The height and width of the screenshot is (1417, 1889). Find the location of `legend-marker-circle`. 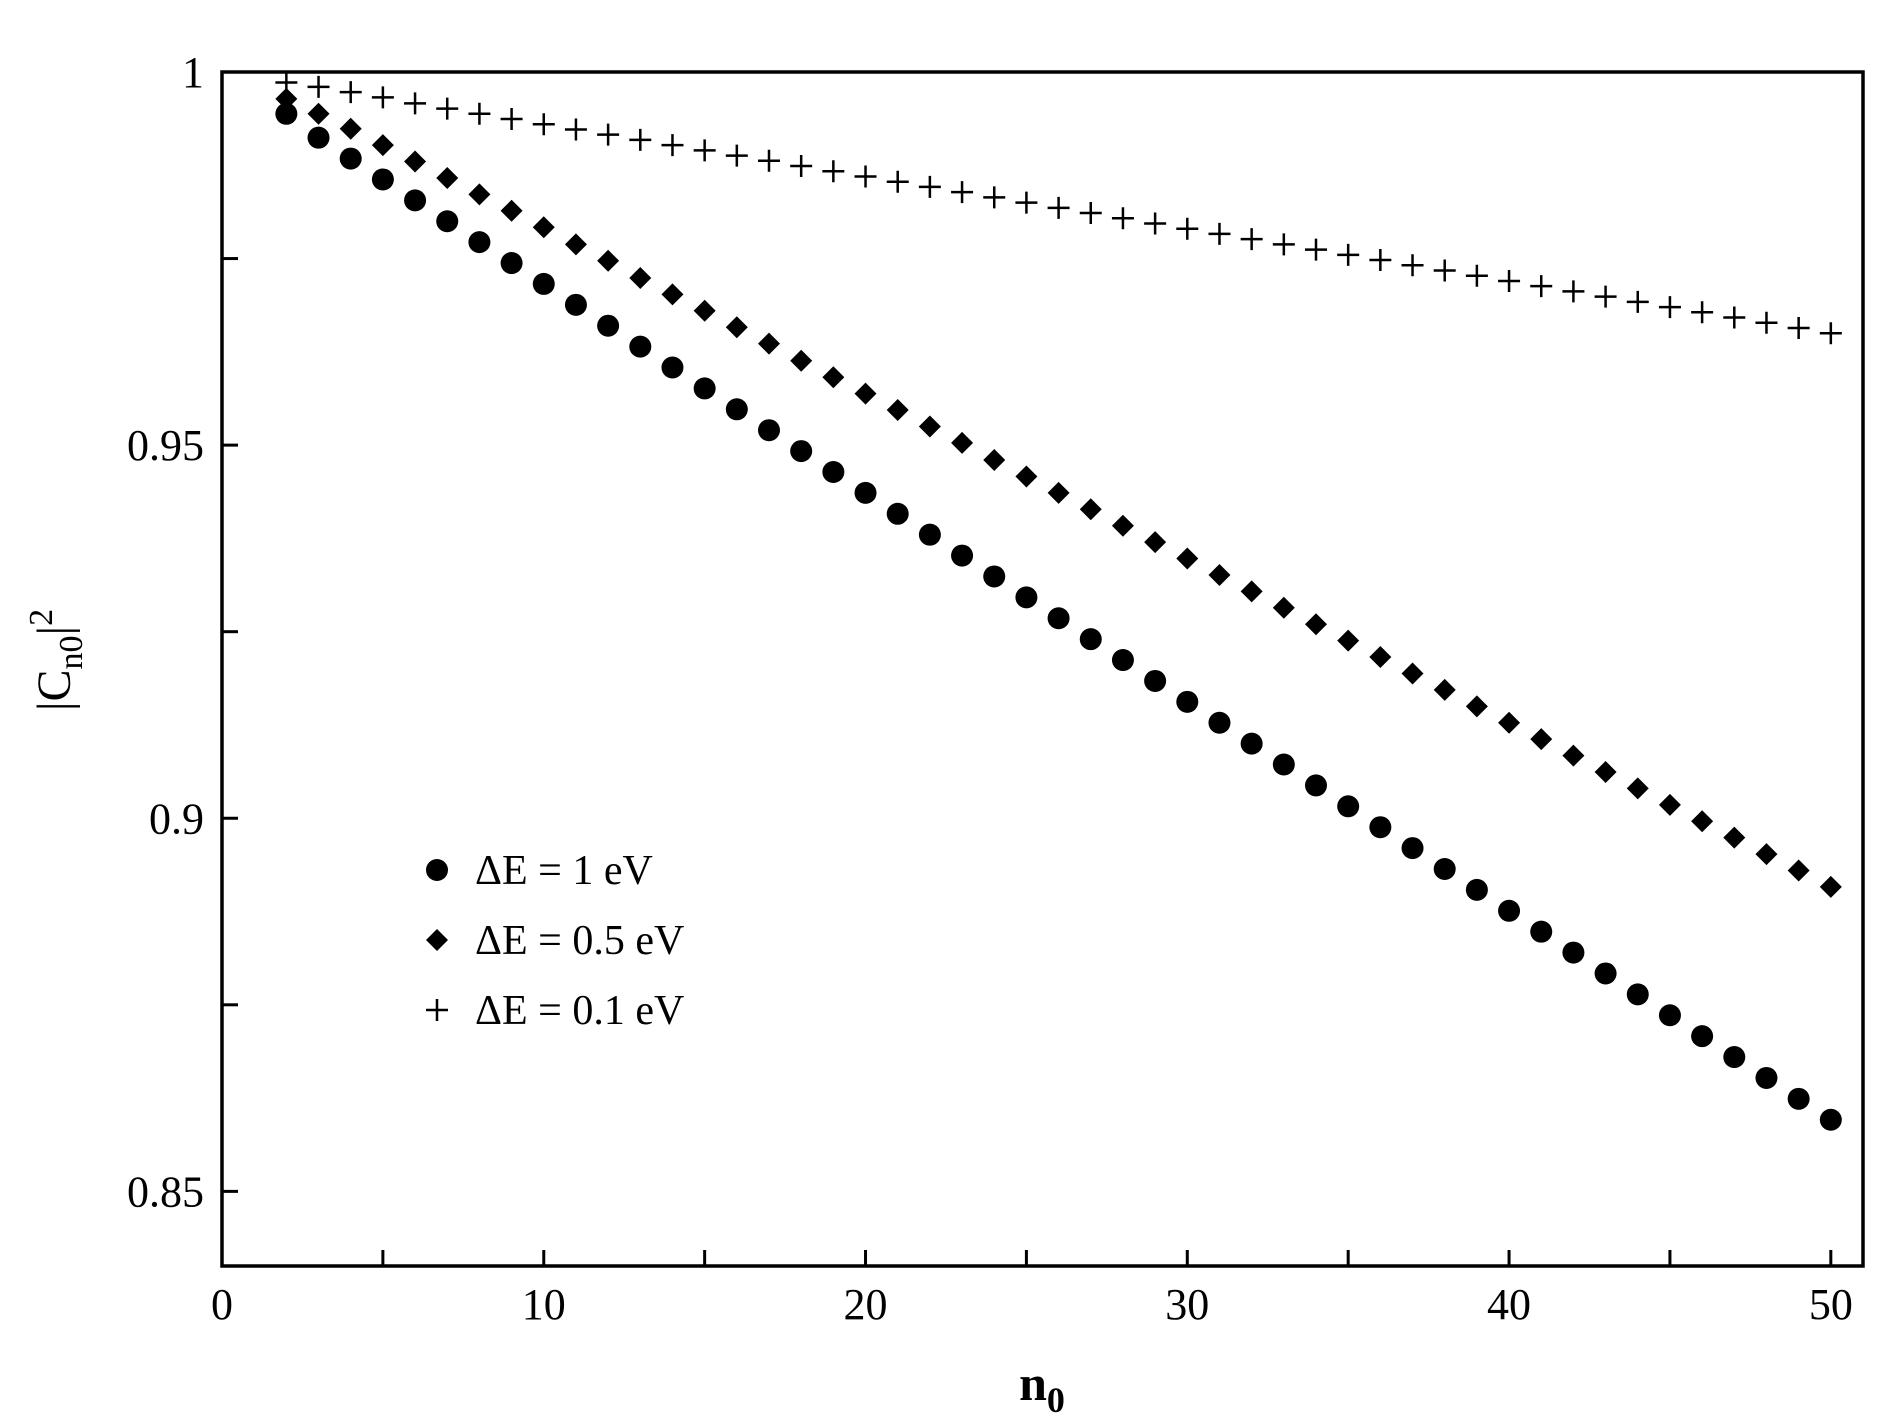

legend-marker-circle is located at coordinates (437, 870).